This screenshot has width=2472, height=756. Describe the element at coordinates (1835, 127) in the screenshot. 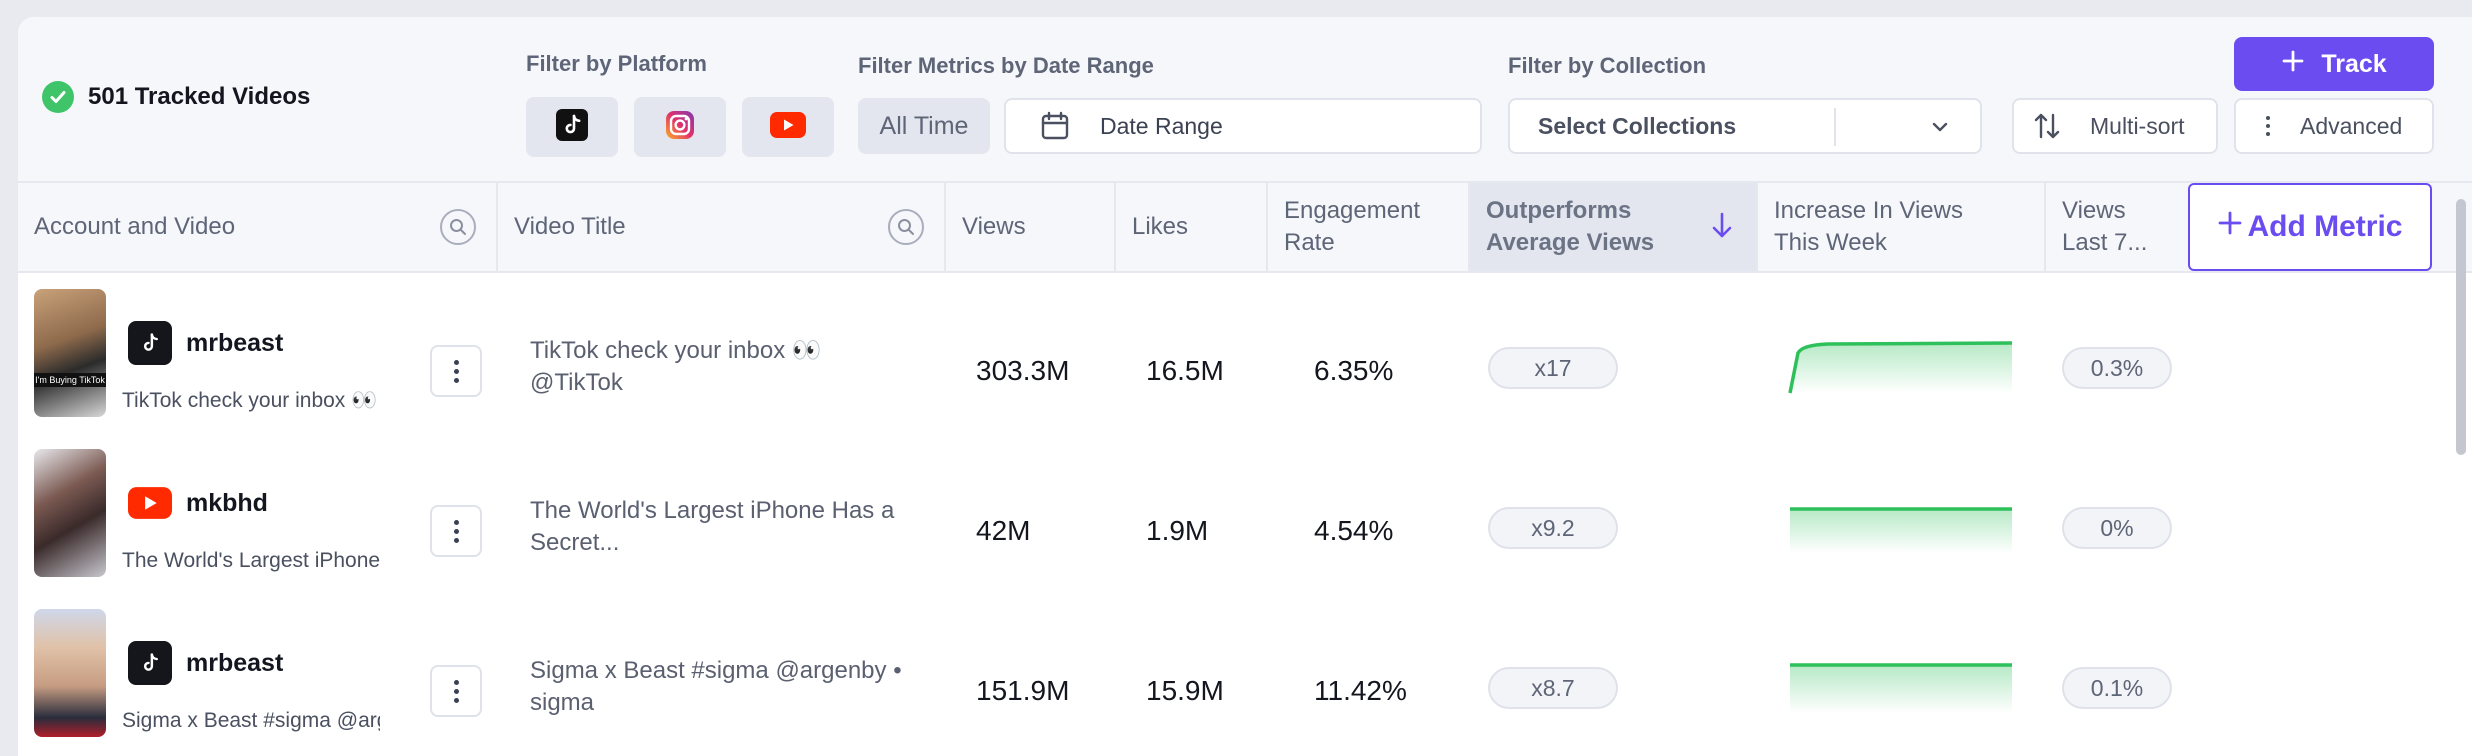

I see `select-divider` at that location.